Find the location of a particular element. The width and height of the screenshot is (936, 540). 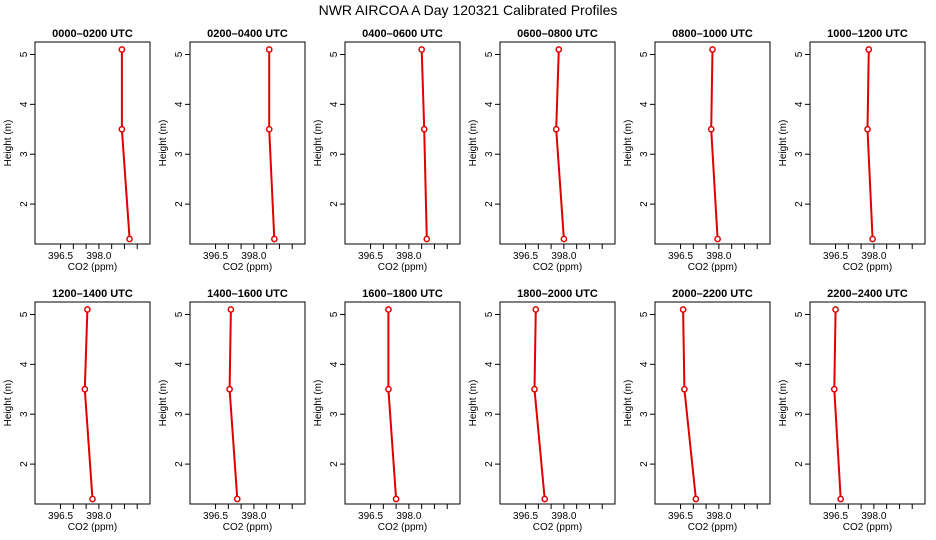

panel-title: 0000–0200 UTC is located at coordinates (92, 34).